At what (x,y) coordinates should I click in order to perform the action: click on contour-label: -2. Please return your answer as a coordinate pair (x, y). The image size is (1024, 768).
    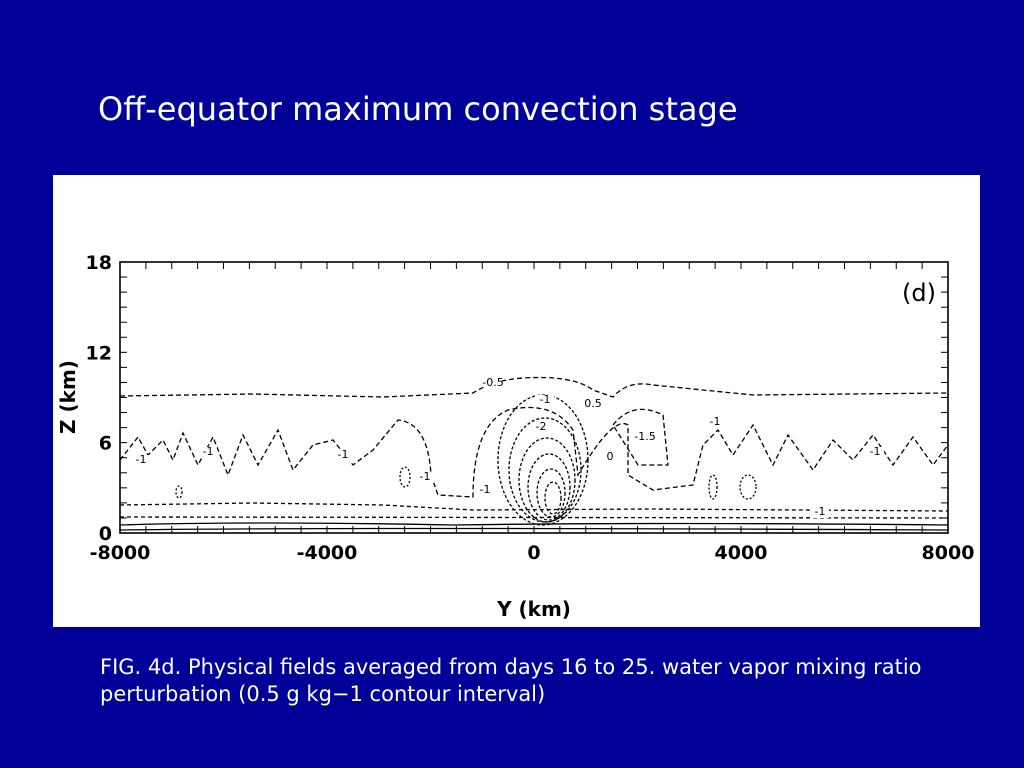
    Looking at the image, I should click on (541, 426).